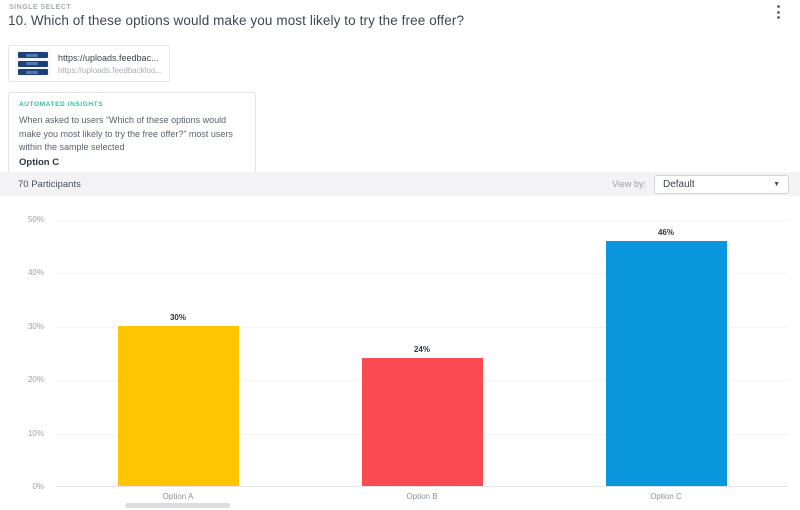  What do you see at coordinates (679, 184) in the screenshot?
I see `view-by-selected-value: Default` at bounding box center [679, 184].